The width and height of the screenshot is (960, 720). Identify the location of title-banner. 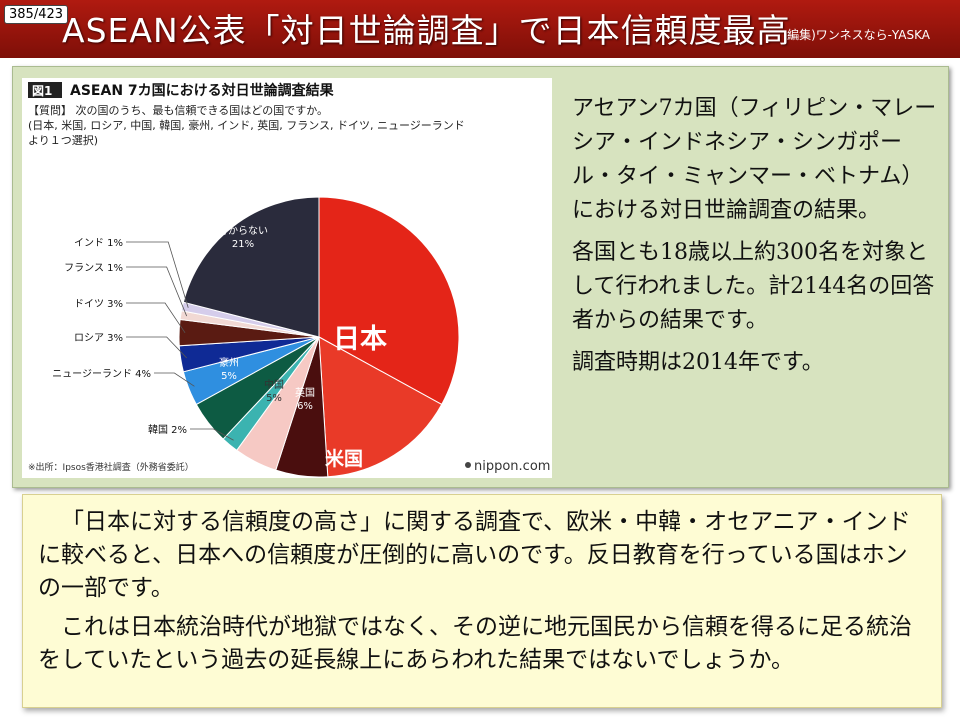
(480, 29).